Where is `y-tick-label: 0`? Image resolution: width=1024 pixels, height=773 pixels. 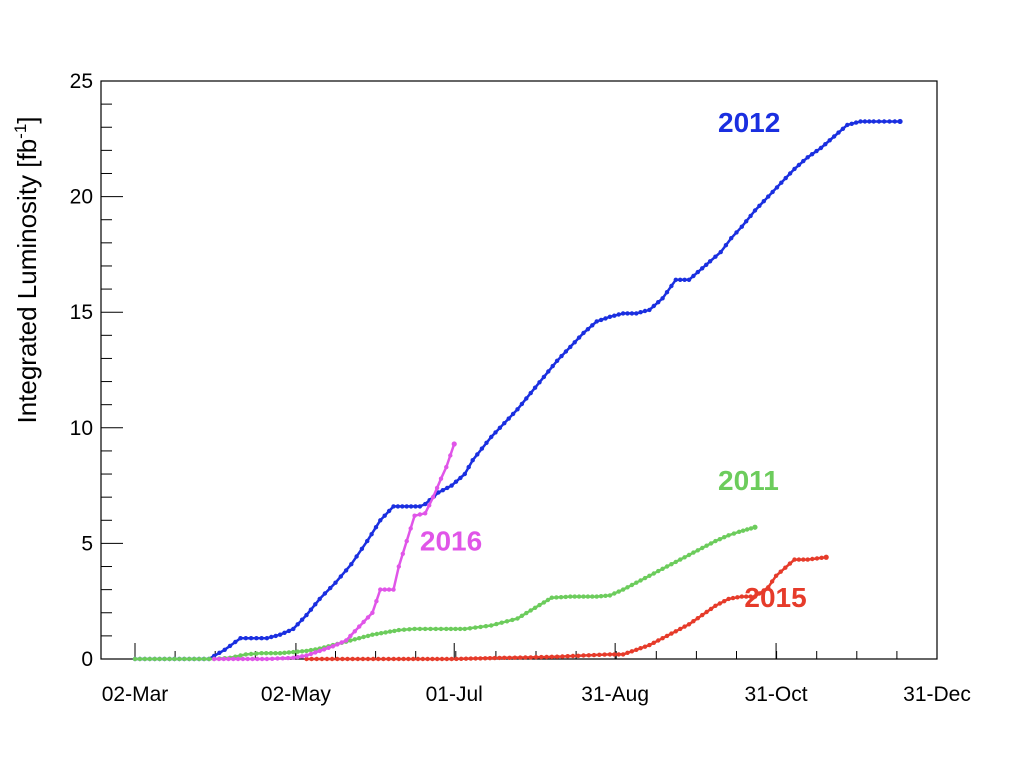 y-tick-label: 0 is located at coordinates (87, 659).